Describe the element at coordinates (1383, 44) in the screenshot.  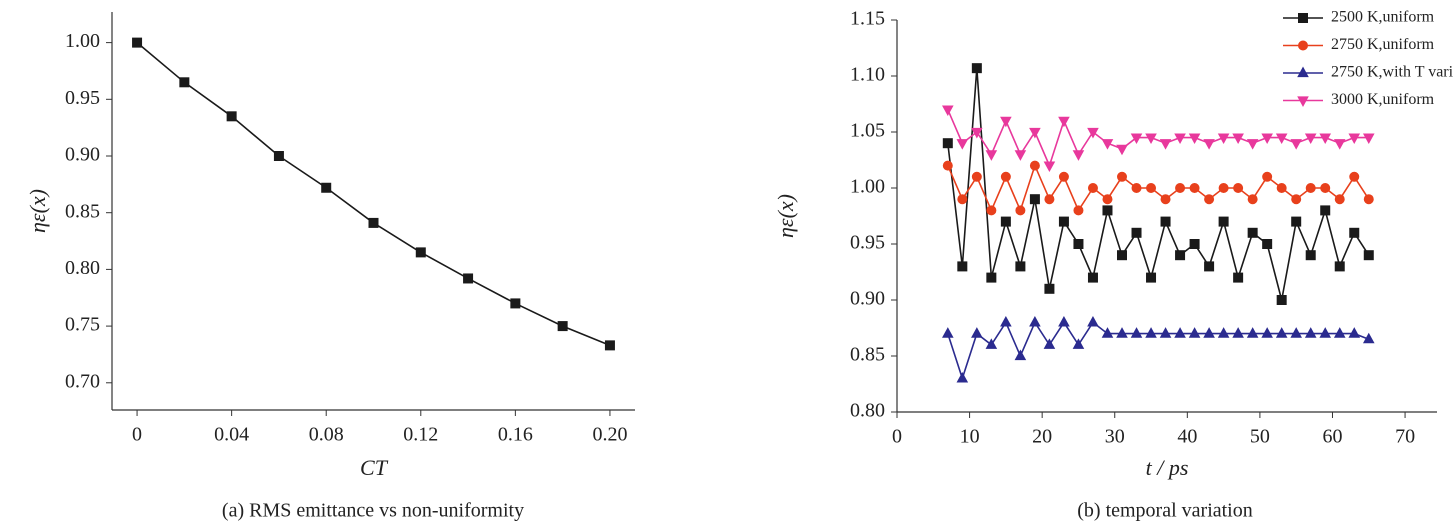
I see `legend-label: 2750 K,uniform` at that location.